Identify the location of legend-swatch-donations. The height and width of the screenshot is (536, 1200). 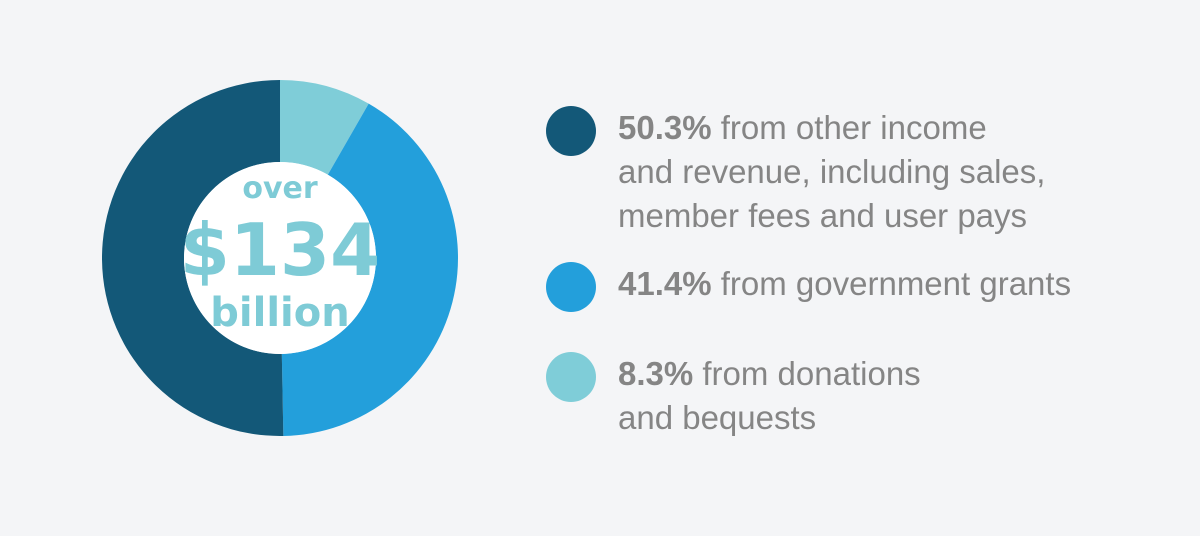
(571, 377).